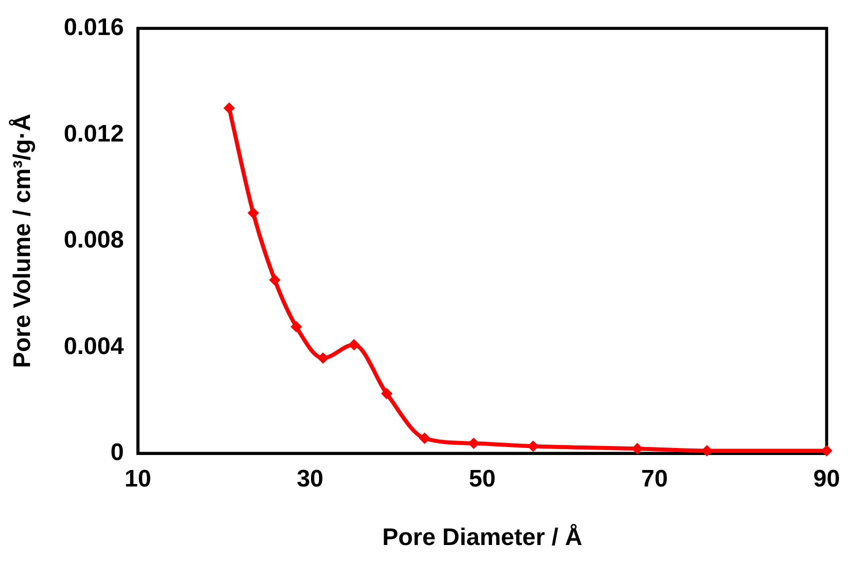 The width and height of the screenshot is (852, 562). What do you see at coordinates (826, 478) in the screenshot?
I see `x-tick-label: 90` at bounding box center [826, 478].